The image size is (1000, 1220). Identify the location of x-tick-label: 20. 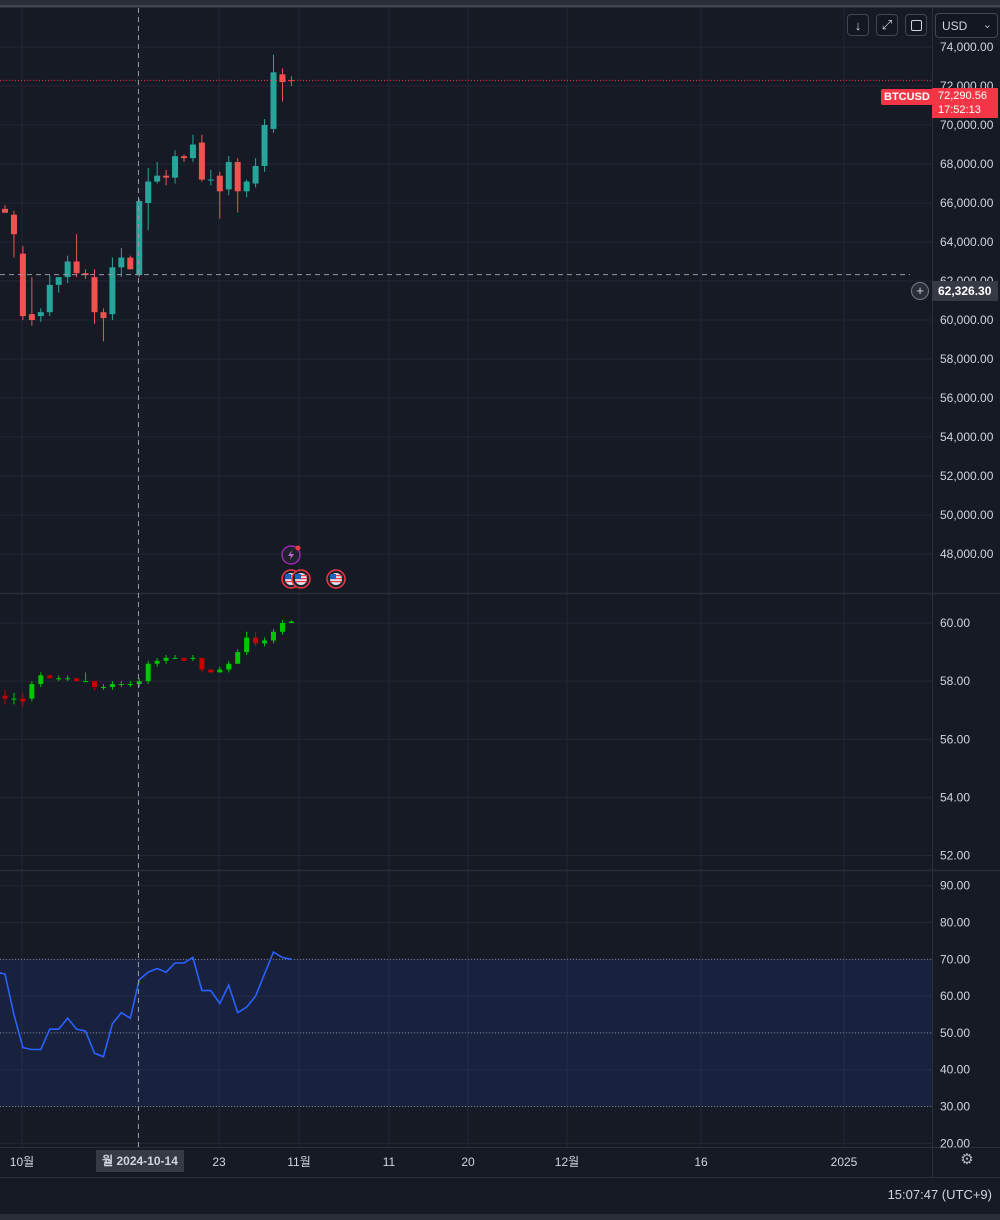
(468, 1162).